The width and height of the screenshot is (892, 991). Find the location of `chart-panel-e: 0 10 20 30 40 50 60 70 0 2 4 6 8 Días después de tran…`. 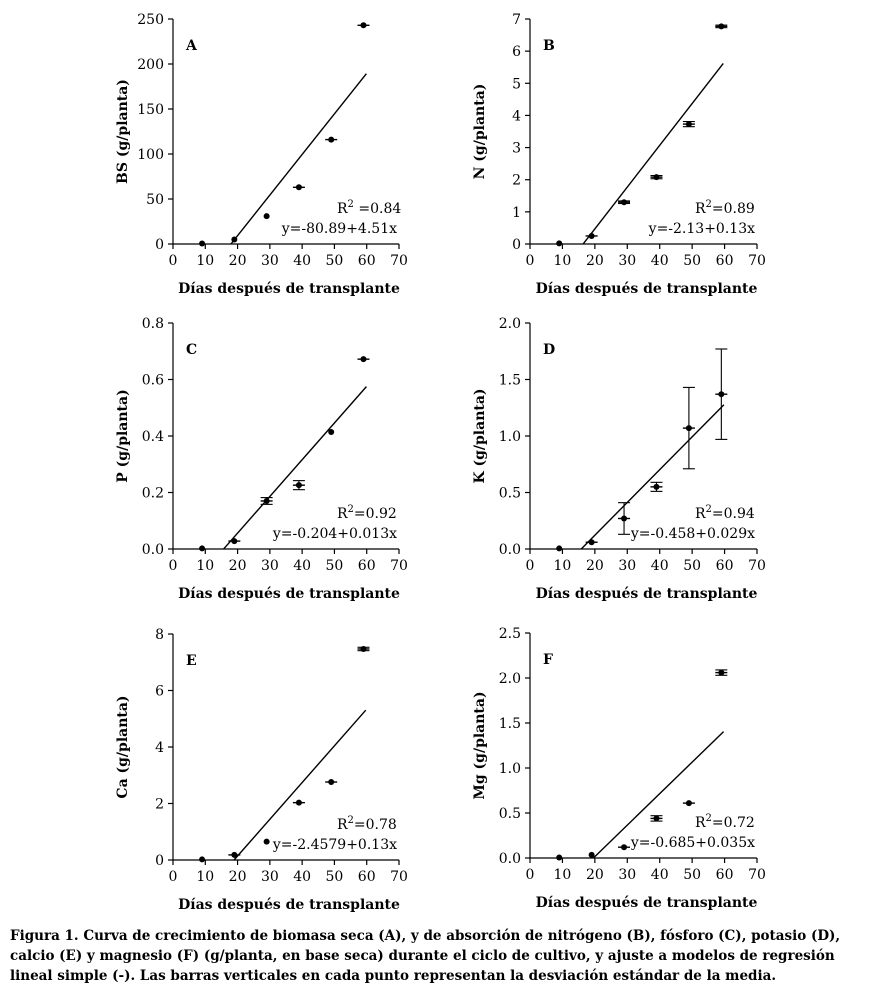

chart-panel-e: 0 10 20 30 40 50 60 70 0 2 4 6 8 Días después de tran… is located at coordinates (261, 770).